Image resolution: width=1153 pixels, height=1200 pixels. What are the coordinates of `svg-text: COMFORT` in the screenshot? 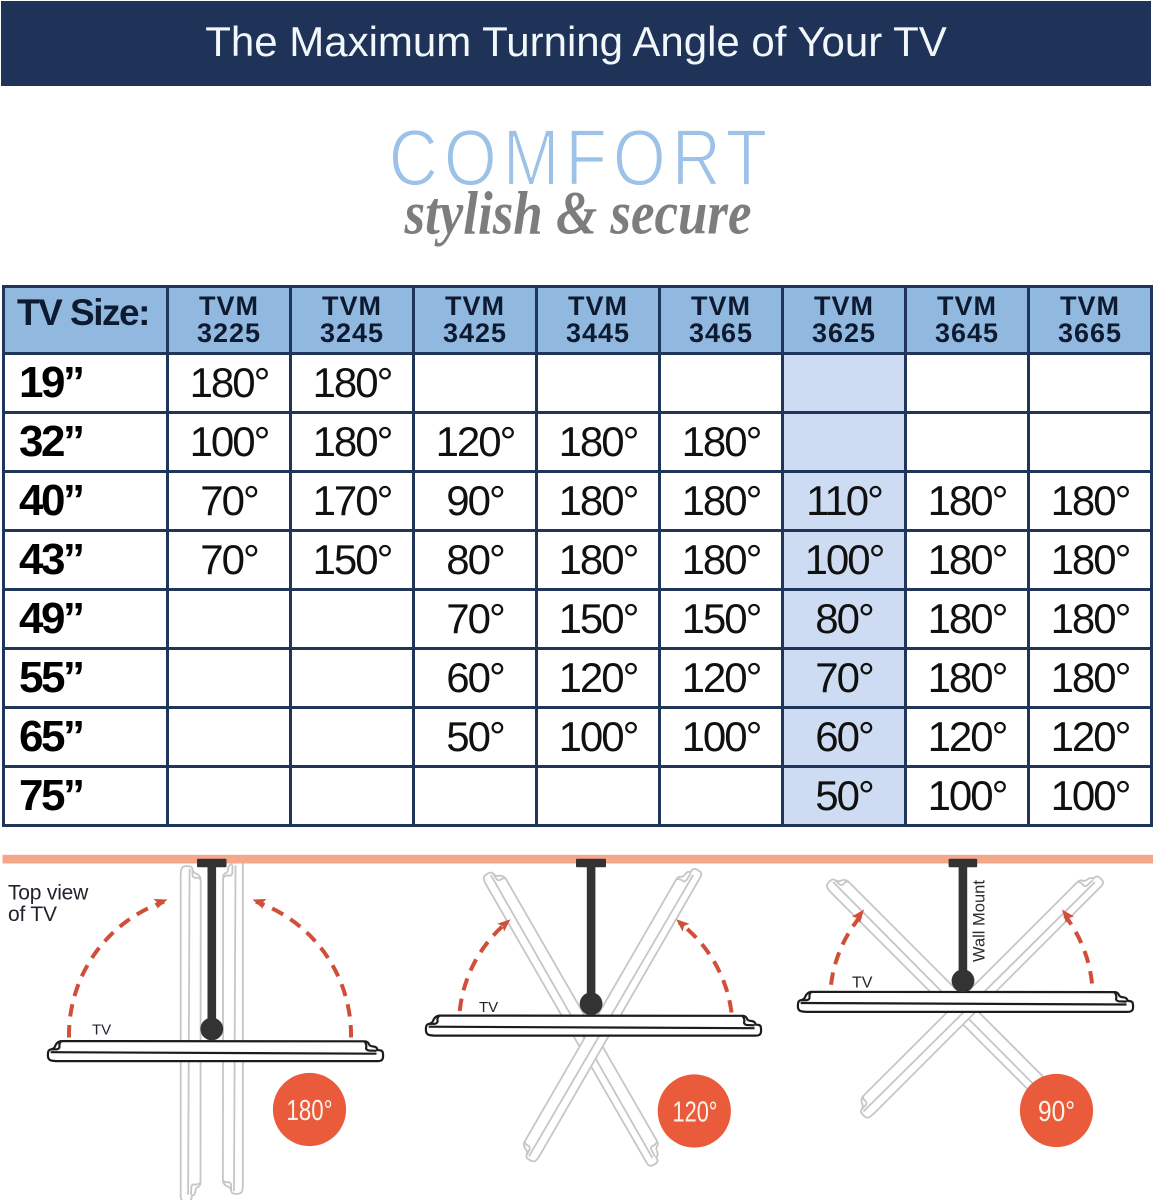 It's located at (581, 157).